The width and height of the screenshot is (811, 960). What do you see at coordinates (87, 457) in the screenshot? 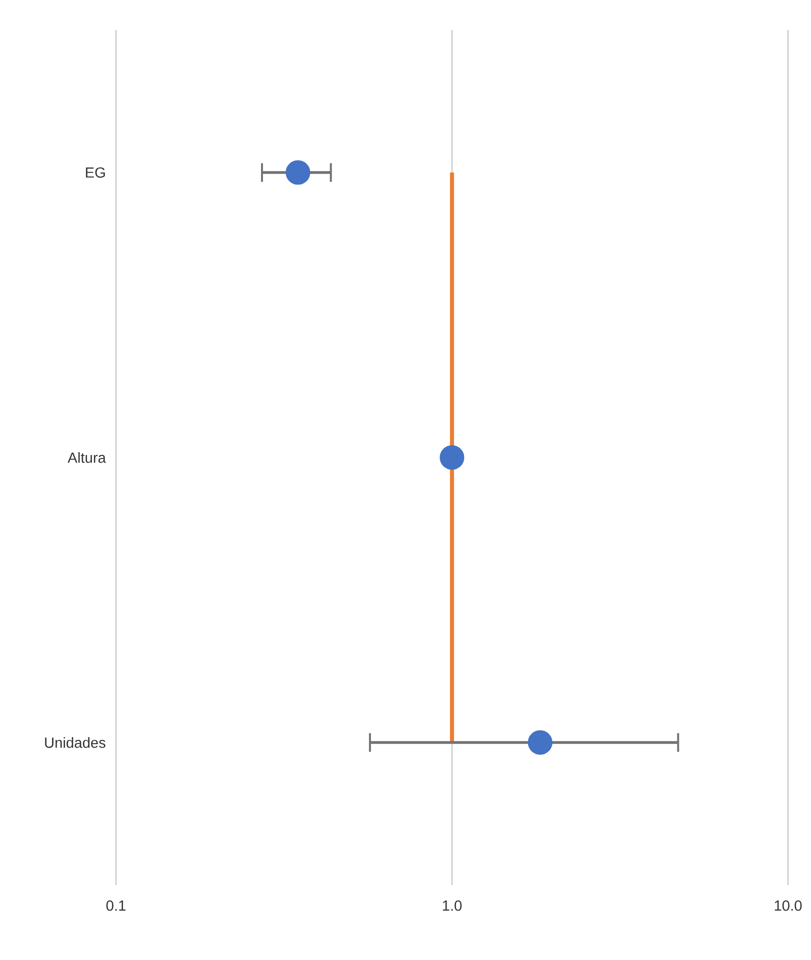
I see `y-tick-label: Altura` at bounding box center [87, 457].